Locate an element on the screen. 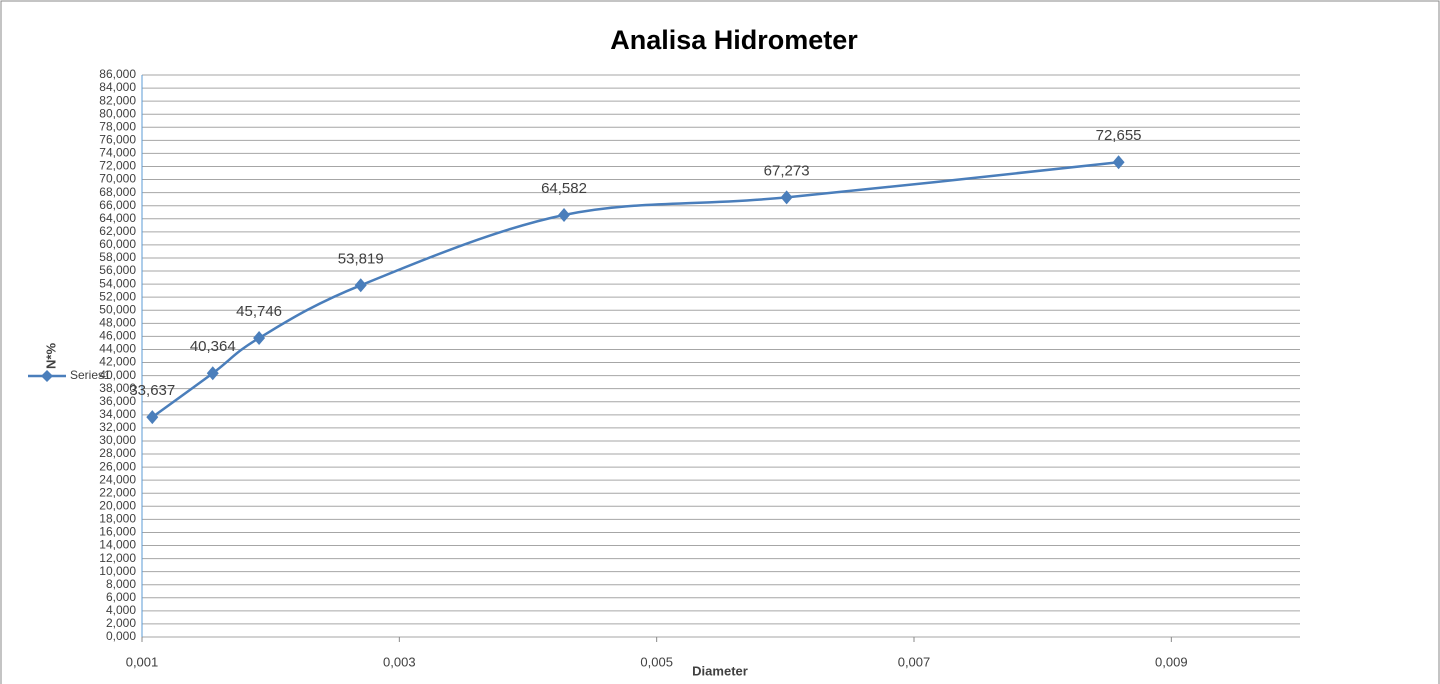 The height and width of the screenshot is (684, 1440). y-tick-label: 40,000 is located at coordinates (117, 375).